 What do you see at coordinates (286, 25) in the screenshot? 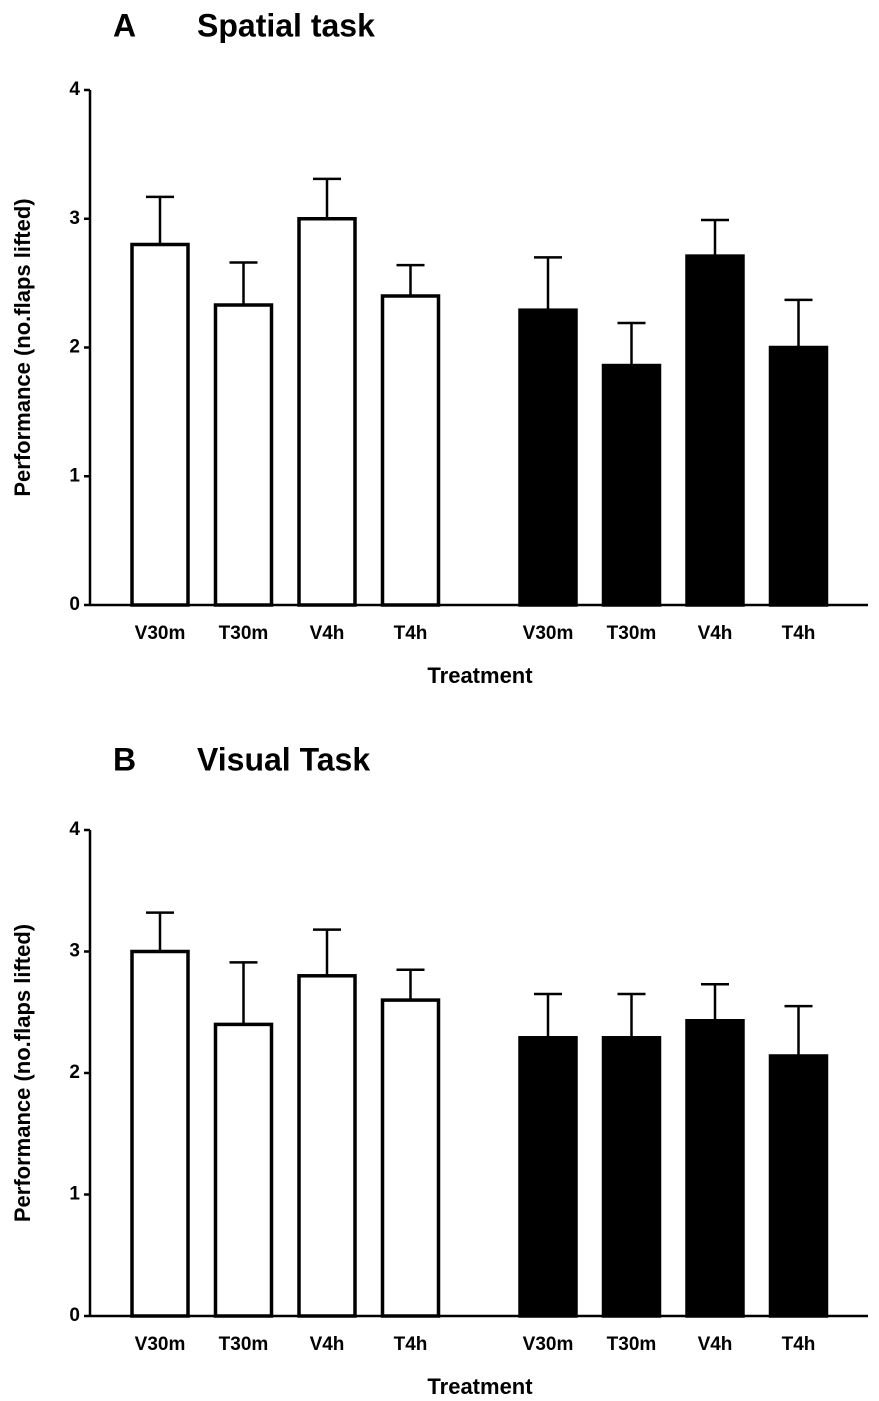
I see `chart-title: Spatial task` at bounding box center [286, 25].